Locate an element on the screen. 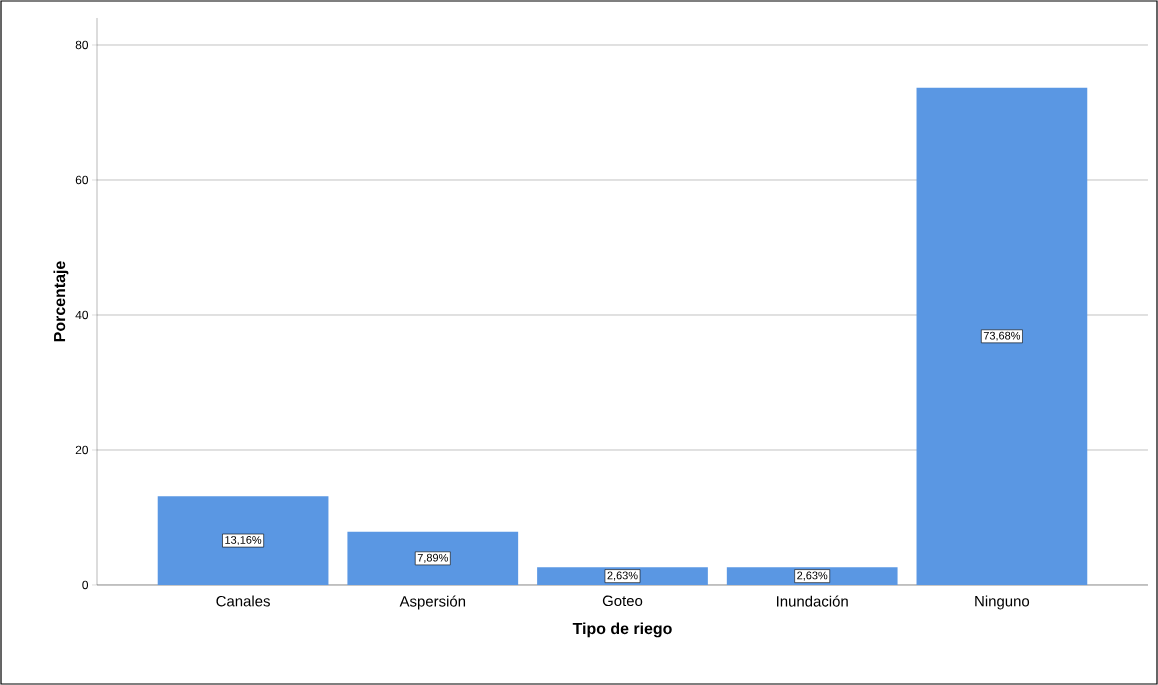  y-tick-label: 40 is located at coordinates (82, 315).